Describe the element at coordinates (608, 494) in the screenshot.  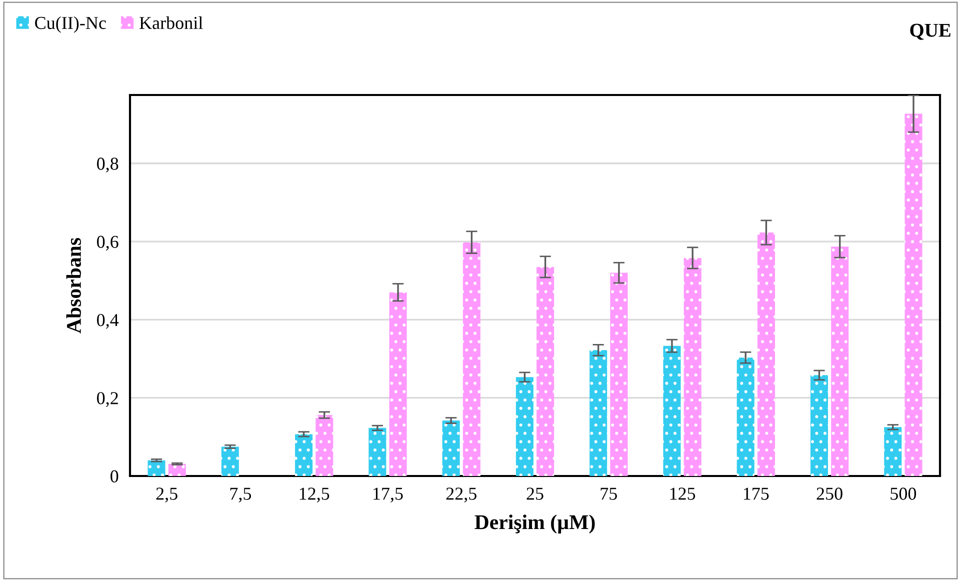
I see `x-tick-label: 75` at that location.